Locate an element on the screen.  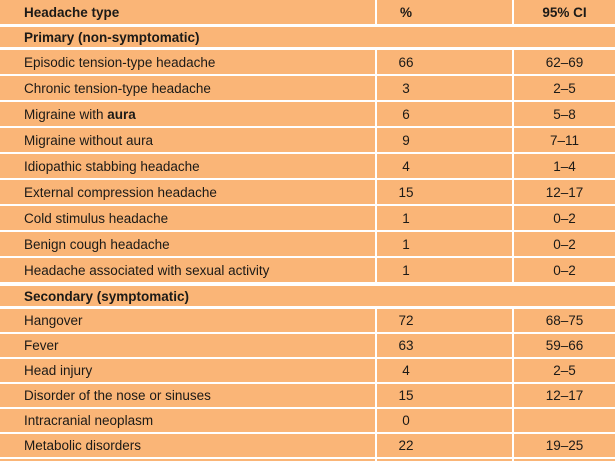
table-row: Metabolic disorders 22 19–25 is located at coordinates (307, 445).